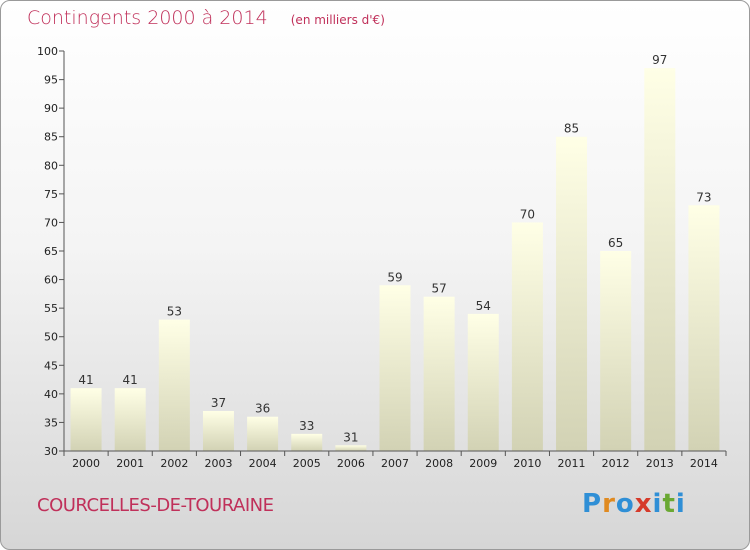 The height and width of the screenshot is (550, 750). Describe the element at coordinates (51, 165) in the screenshot. I see `y-tick-label: 80` at that location.